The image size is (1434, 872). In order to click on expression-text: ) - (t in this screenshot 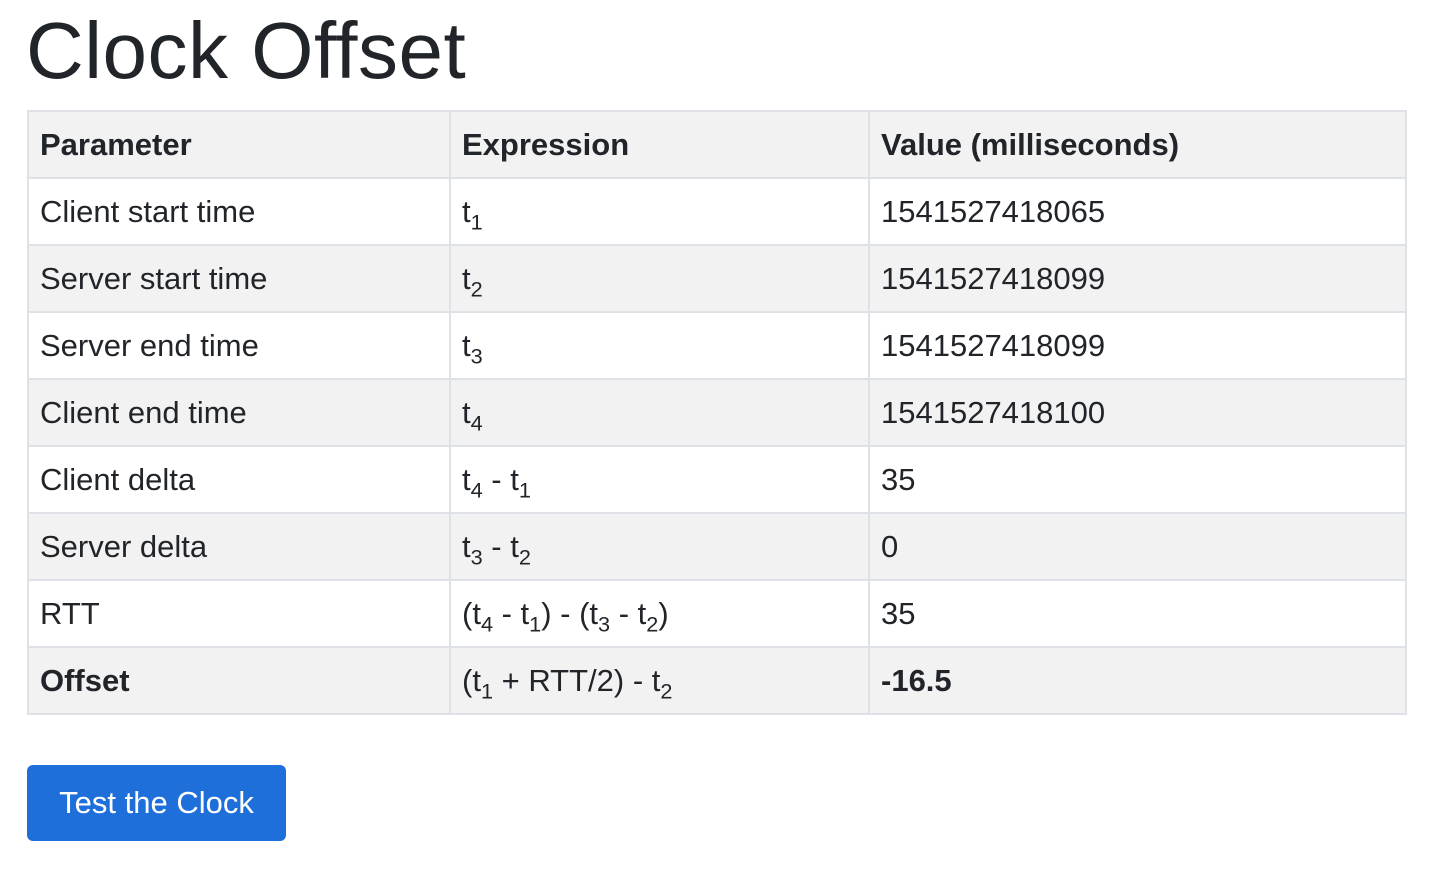, I will do `click(570, 613)`.